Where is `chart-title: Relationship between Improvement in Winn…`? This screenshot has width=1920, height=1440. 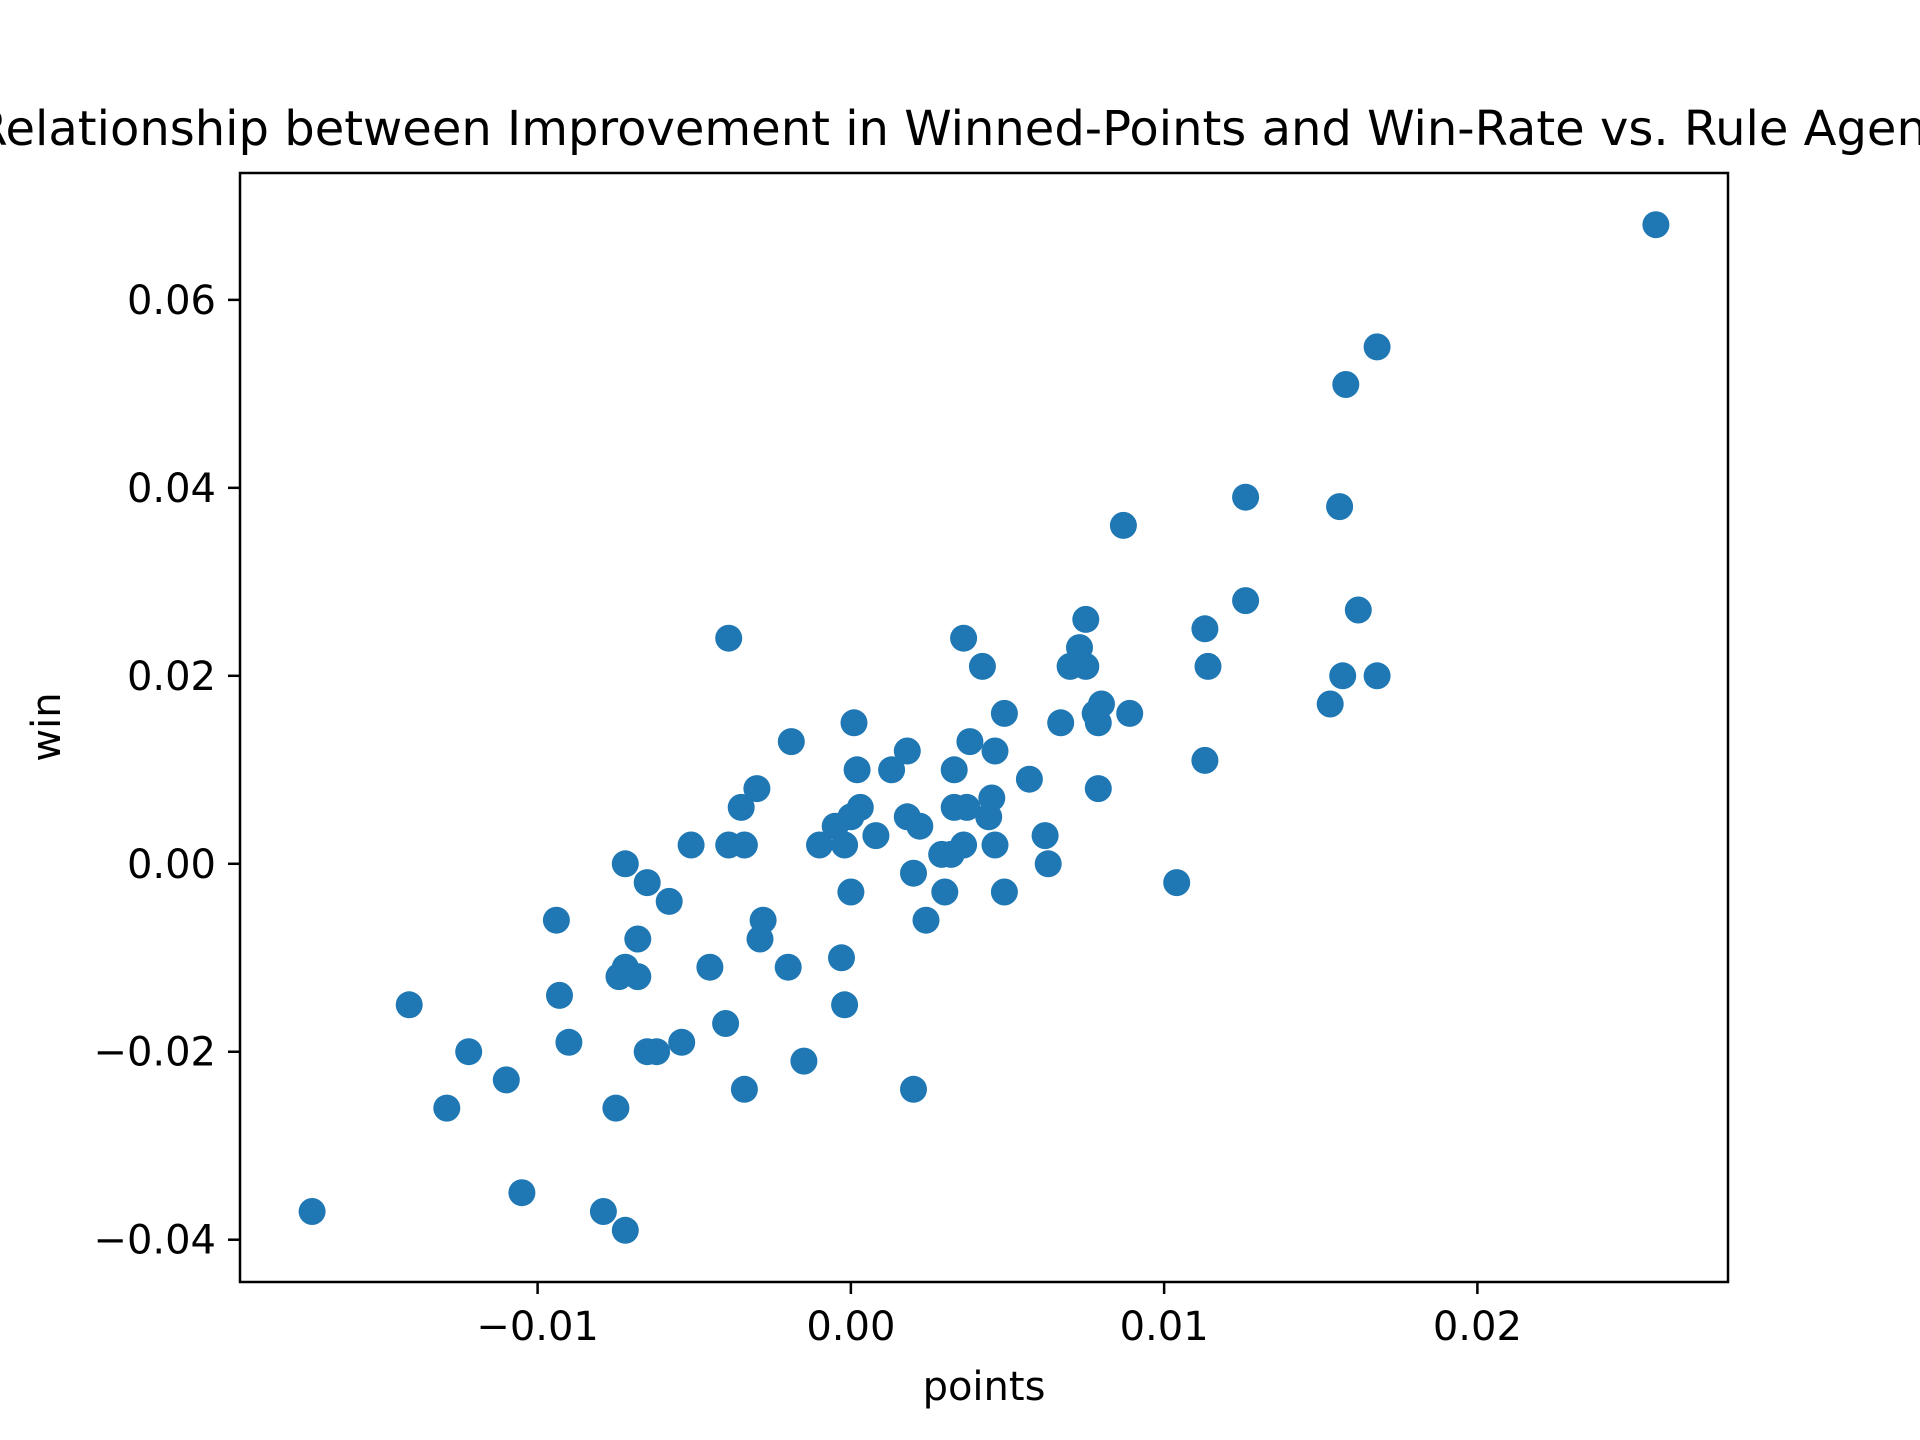 chart-title: Relationship between Improvement in Winn… is located at coordinates (960, 129).